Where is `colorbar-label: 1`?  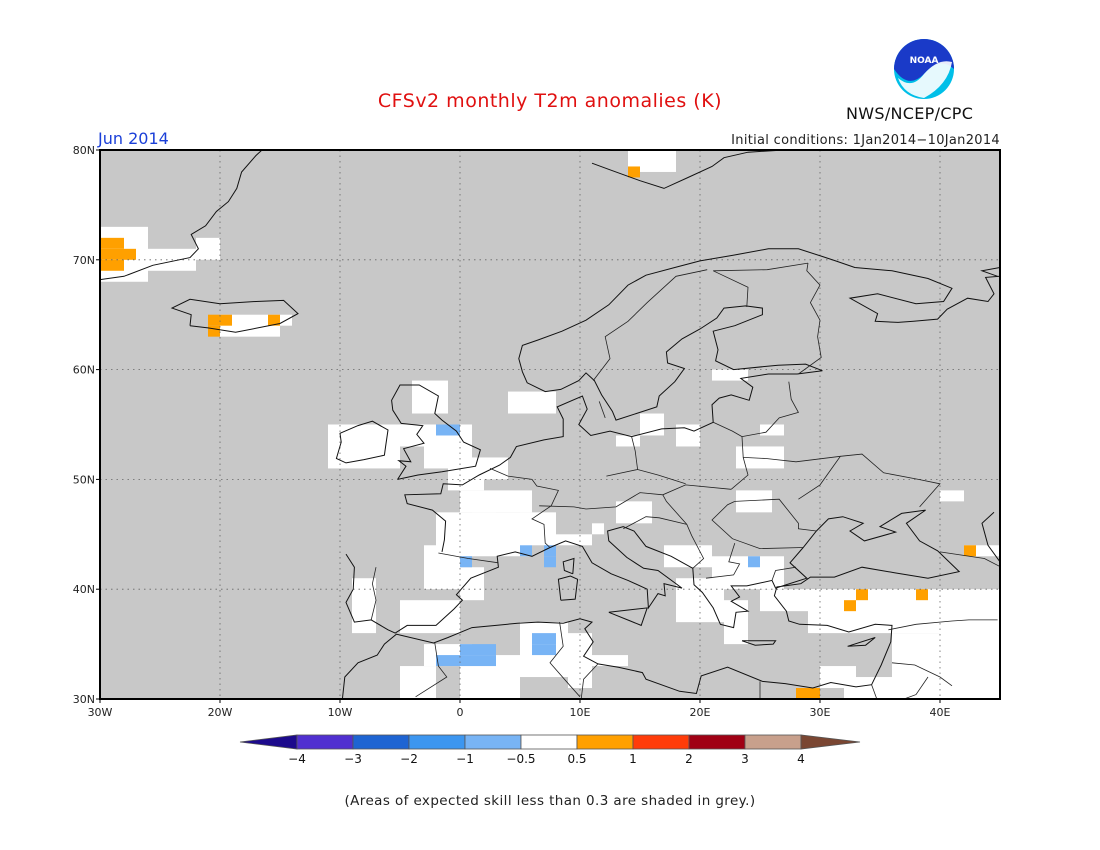 colorbar-label: 1 is located at coordinates (633, 759).